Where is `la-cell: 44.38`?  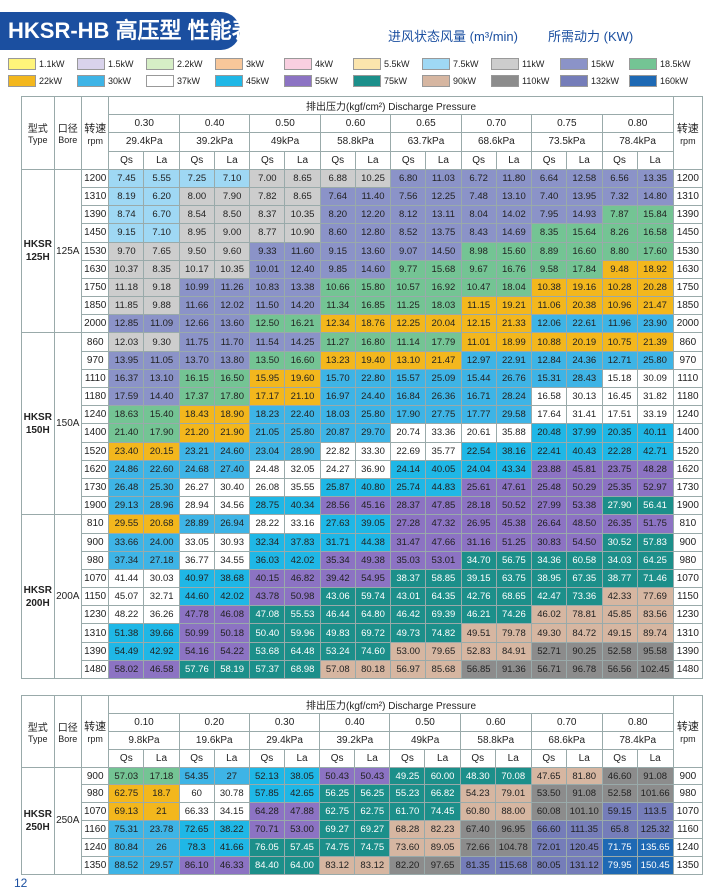 la-cell: 44.38 is located at coordinates (373, 542).